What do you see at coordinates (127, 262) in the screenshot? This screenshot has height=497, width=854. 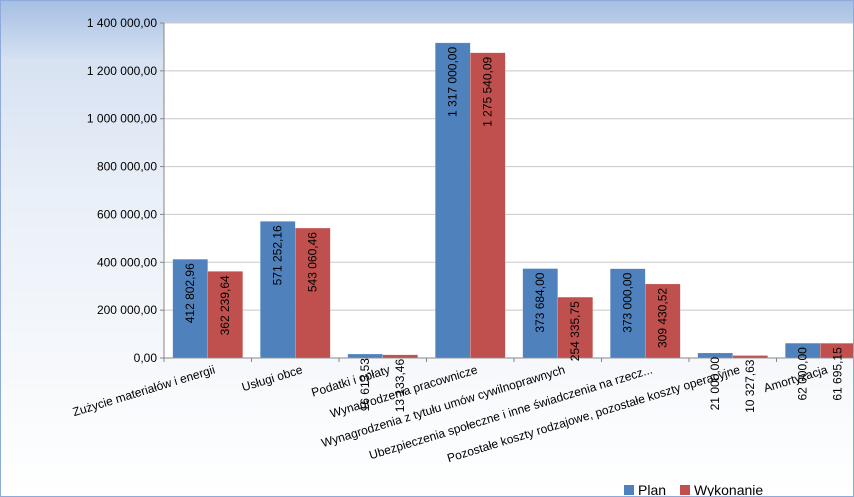 I see `y-tick-label: 400 000,00` at bounding box center [127, 262].